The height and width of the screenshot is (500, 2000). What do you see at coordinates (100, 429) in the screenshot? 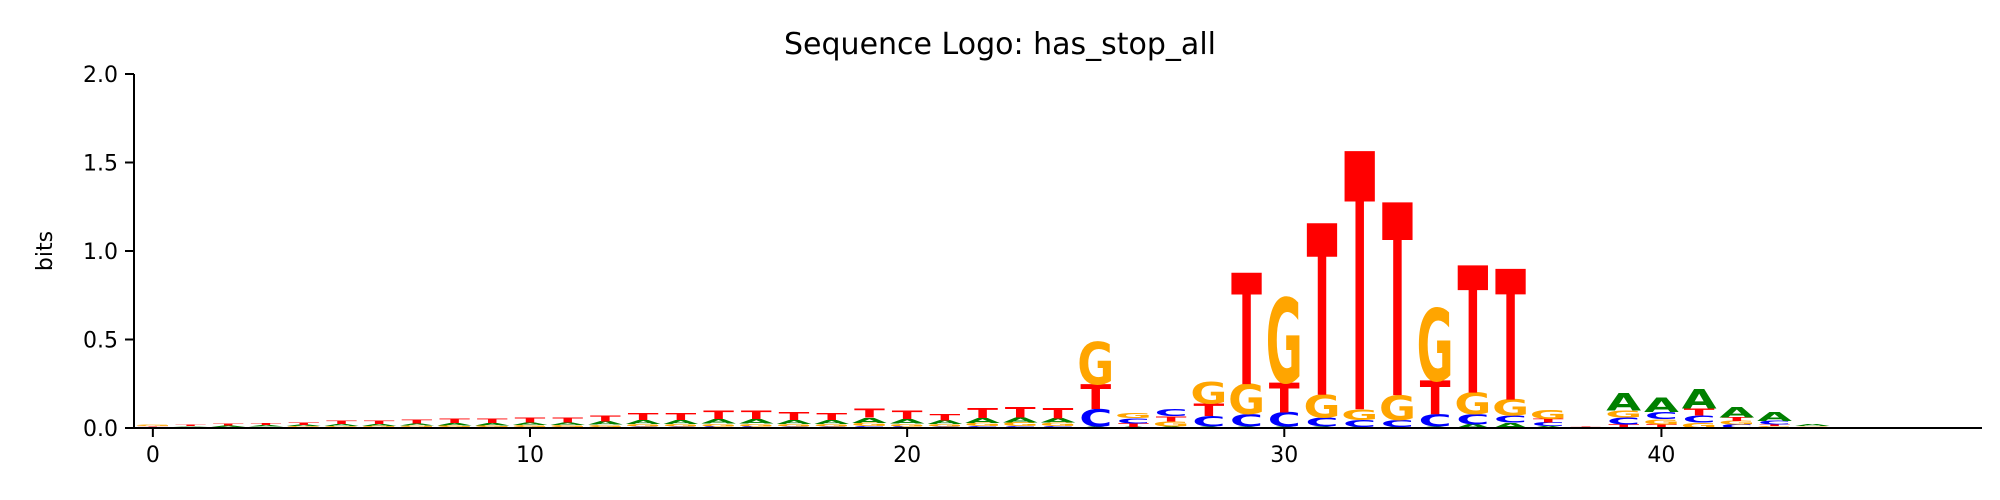
I see `y-tick-label: 0.0` at bounding box center [100, 429].